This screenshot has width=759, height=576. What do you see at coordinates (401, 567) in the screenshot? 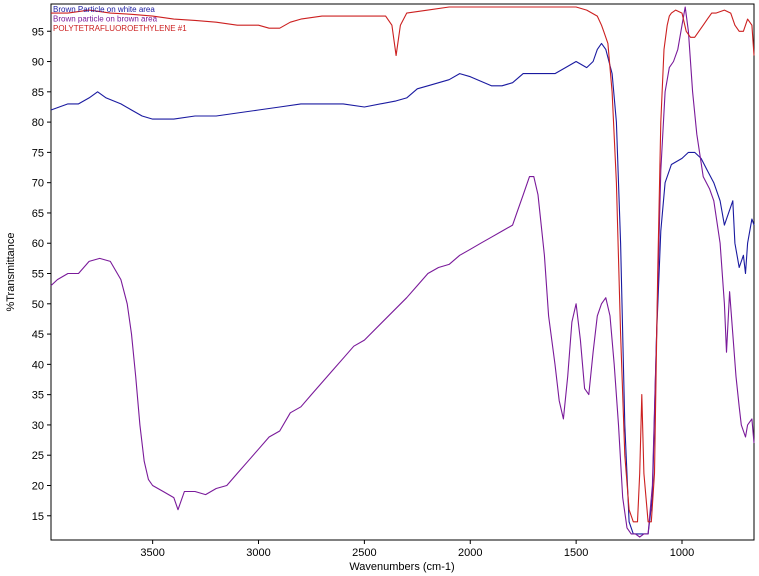
I see `x-axis-title: Wavenumbers (cm-1)` at bounding box center [401, 567].